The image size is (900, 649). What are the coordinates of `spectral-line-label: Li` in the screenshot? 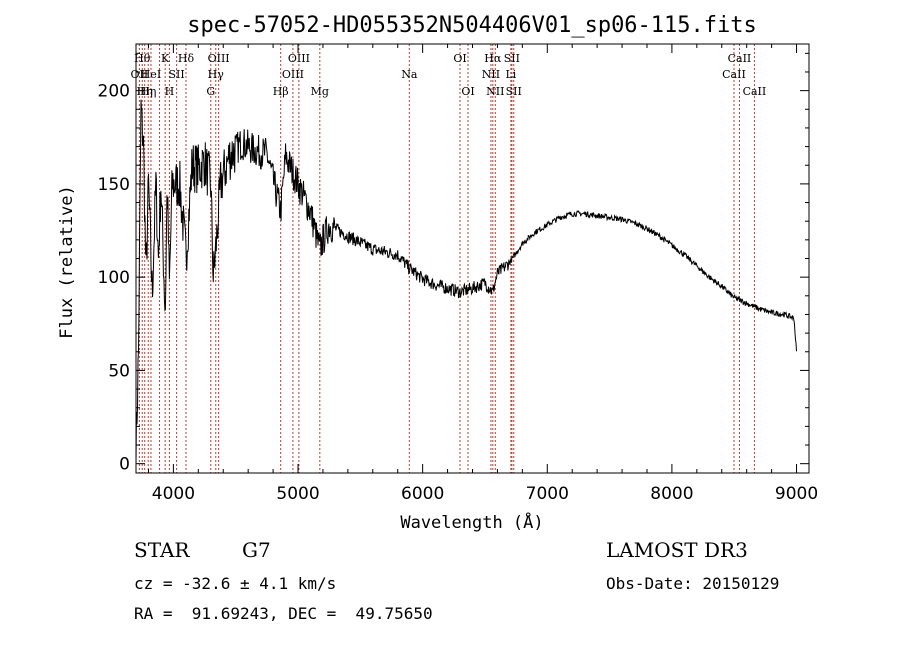 It's located at (510, 74).